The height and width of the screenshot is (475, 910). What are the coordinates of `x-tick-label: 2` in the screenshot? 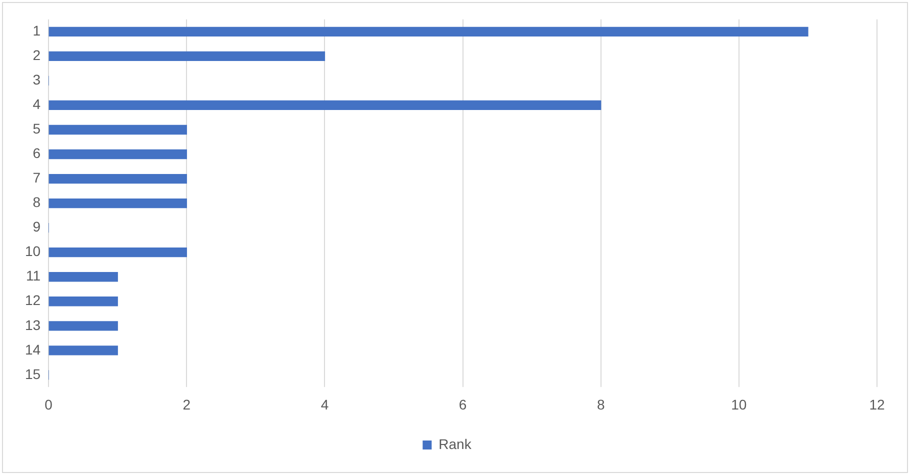 It's located at (186, 404).